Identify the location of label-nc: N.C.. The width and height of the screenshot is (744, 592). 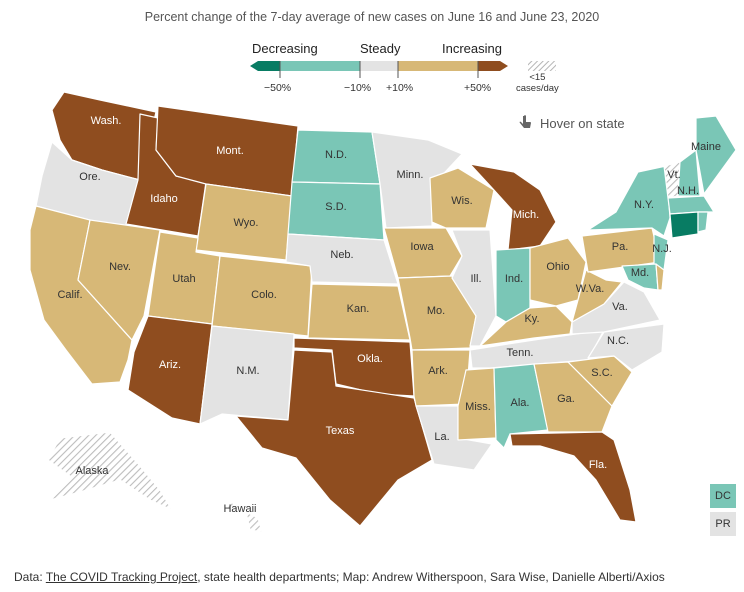
(618, 341).